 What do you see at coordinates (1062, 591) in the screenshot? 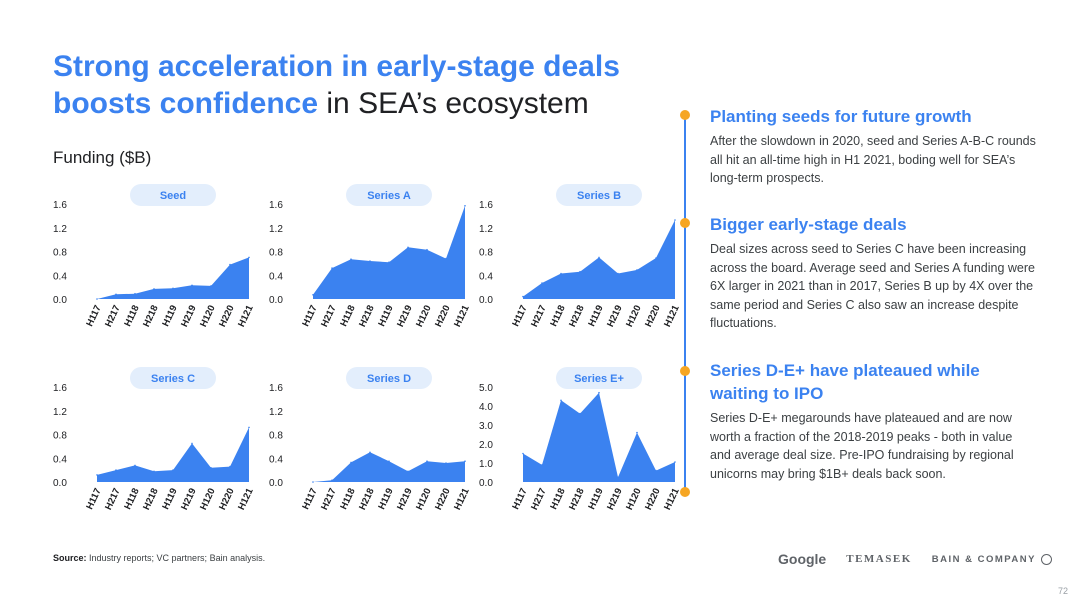
I see `page-number: 72` at bounding box center [1062, 591].